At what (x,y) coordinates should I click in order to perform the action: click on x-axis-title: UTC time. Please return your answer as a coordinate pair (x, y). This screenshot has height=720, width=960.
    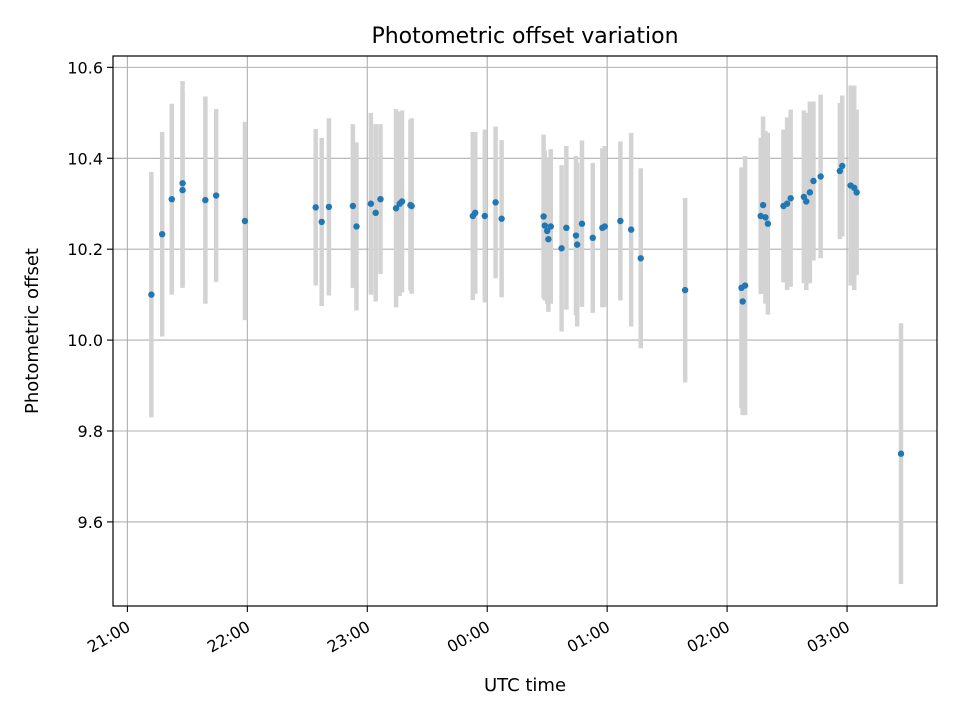
    Looking at the image, I should click on (525, 685).